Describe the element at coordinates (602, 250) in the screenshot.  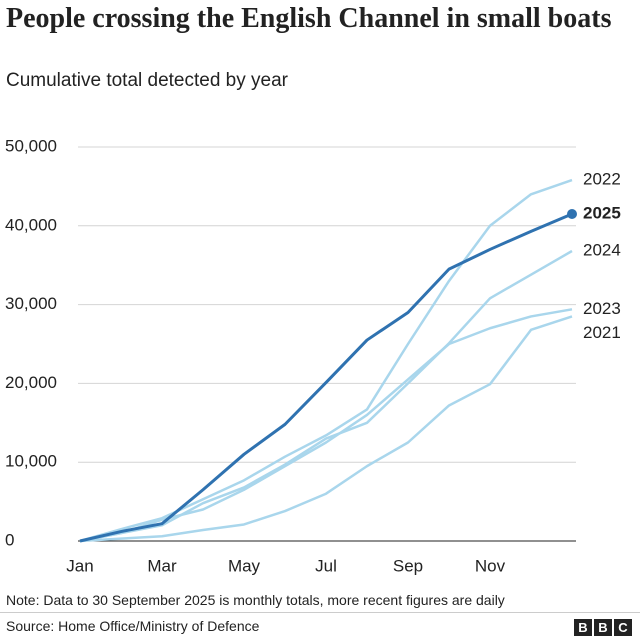
I see `series-label: 2024` at that location.